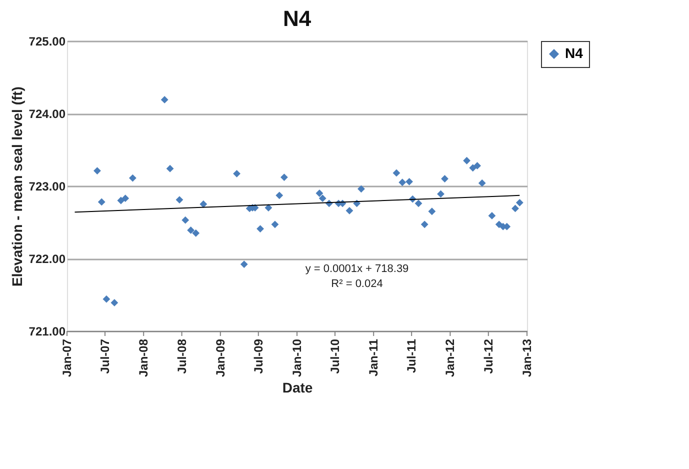  I want to click on x-tick-label: Jul-10, so click(335, 356).